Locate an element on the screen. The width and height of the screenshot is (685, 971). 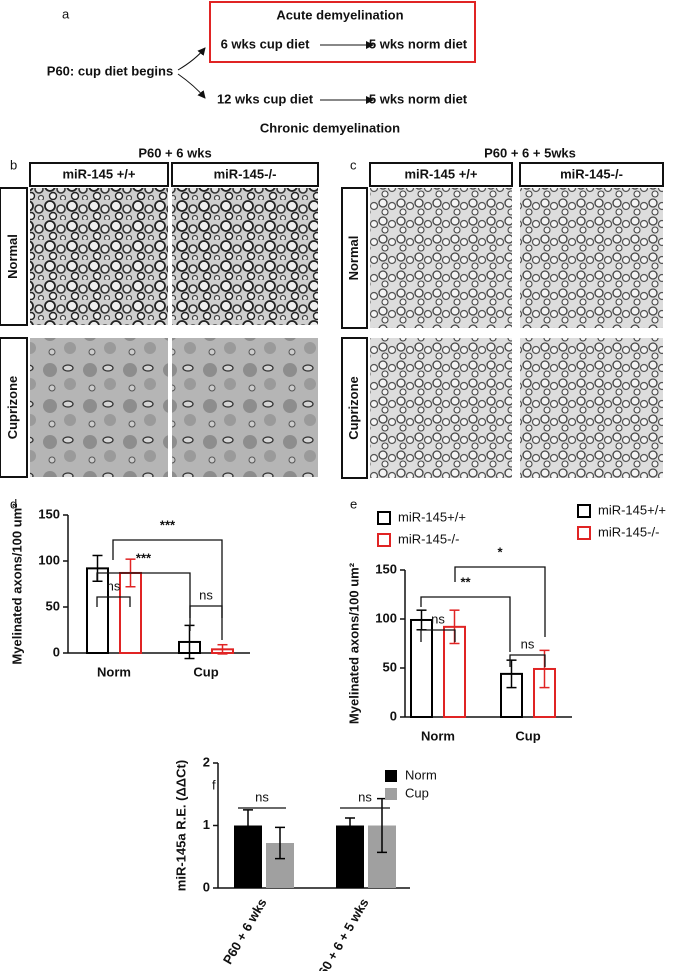
y-axis-label: miR-145a R.E. (ΔΔCt) is located at coordinates (180, 825).